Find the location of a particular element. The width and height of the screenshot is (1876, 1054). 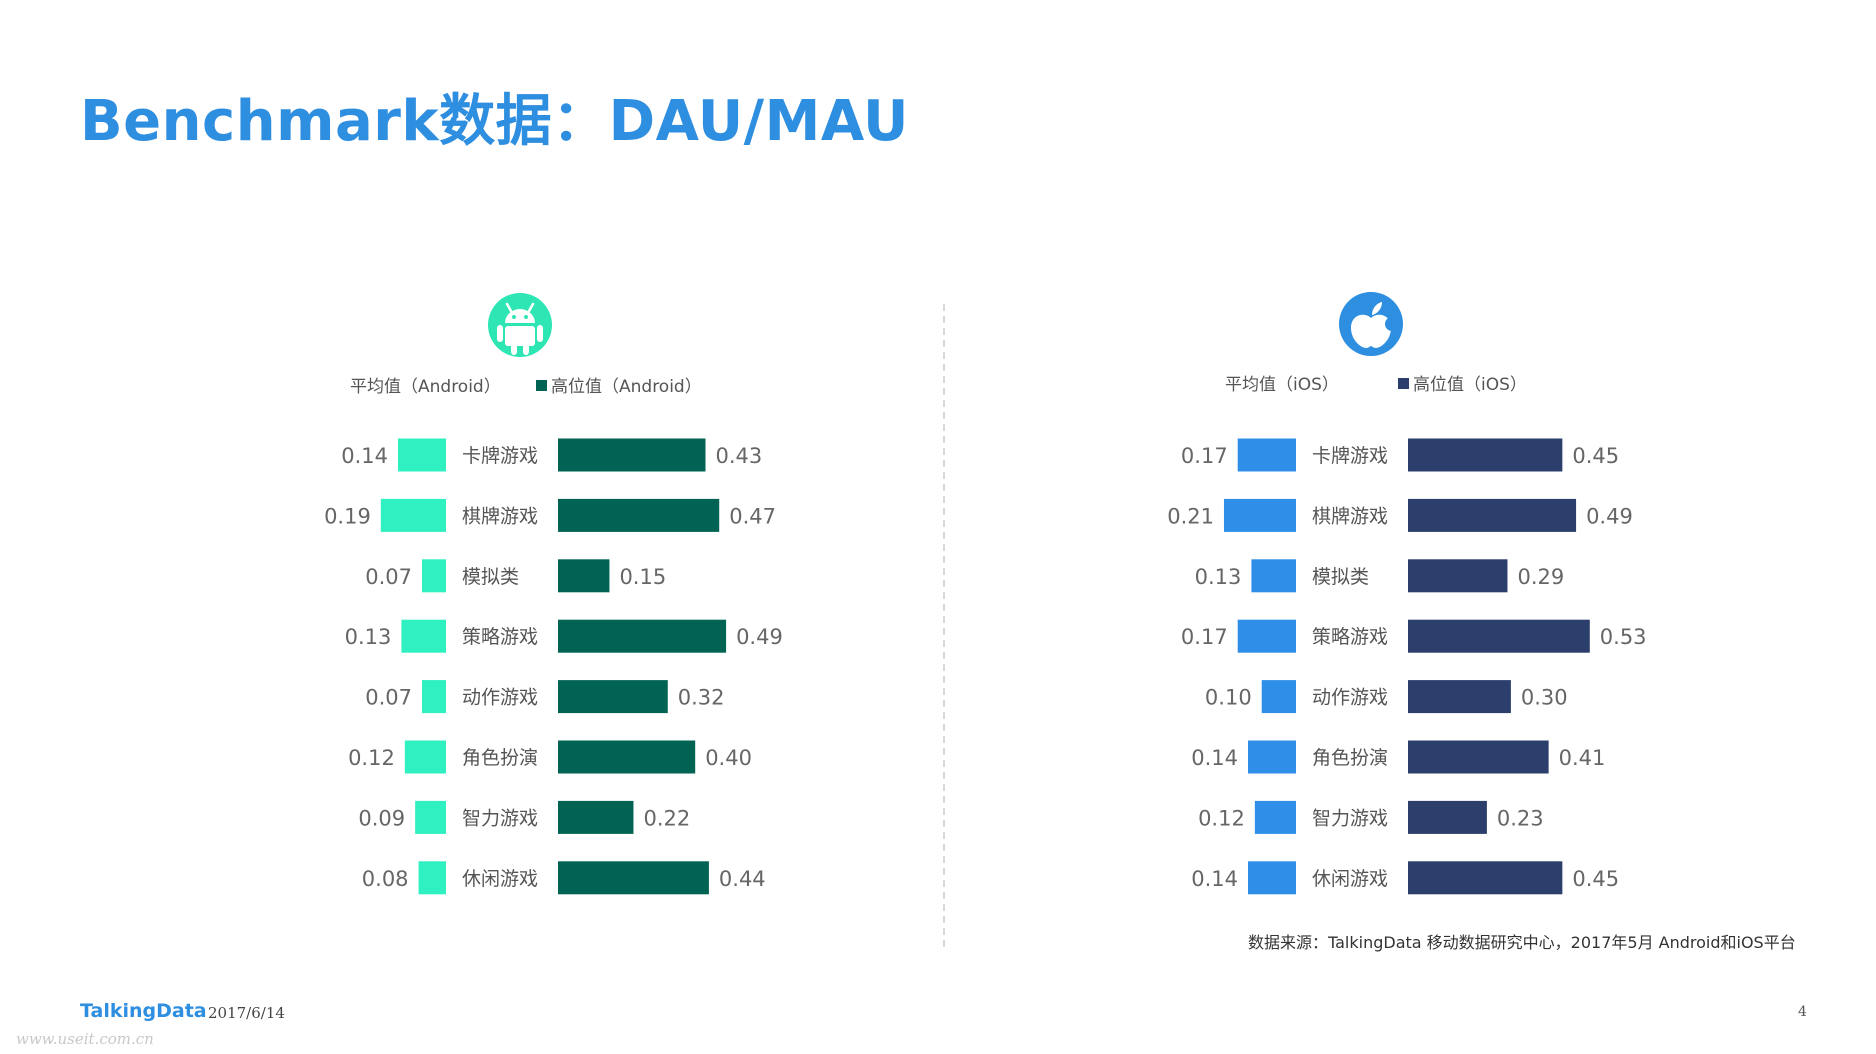

android-category-label: 策略游戏 is located at coordinates (500, 637).